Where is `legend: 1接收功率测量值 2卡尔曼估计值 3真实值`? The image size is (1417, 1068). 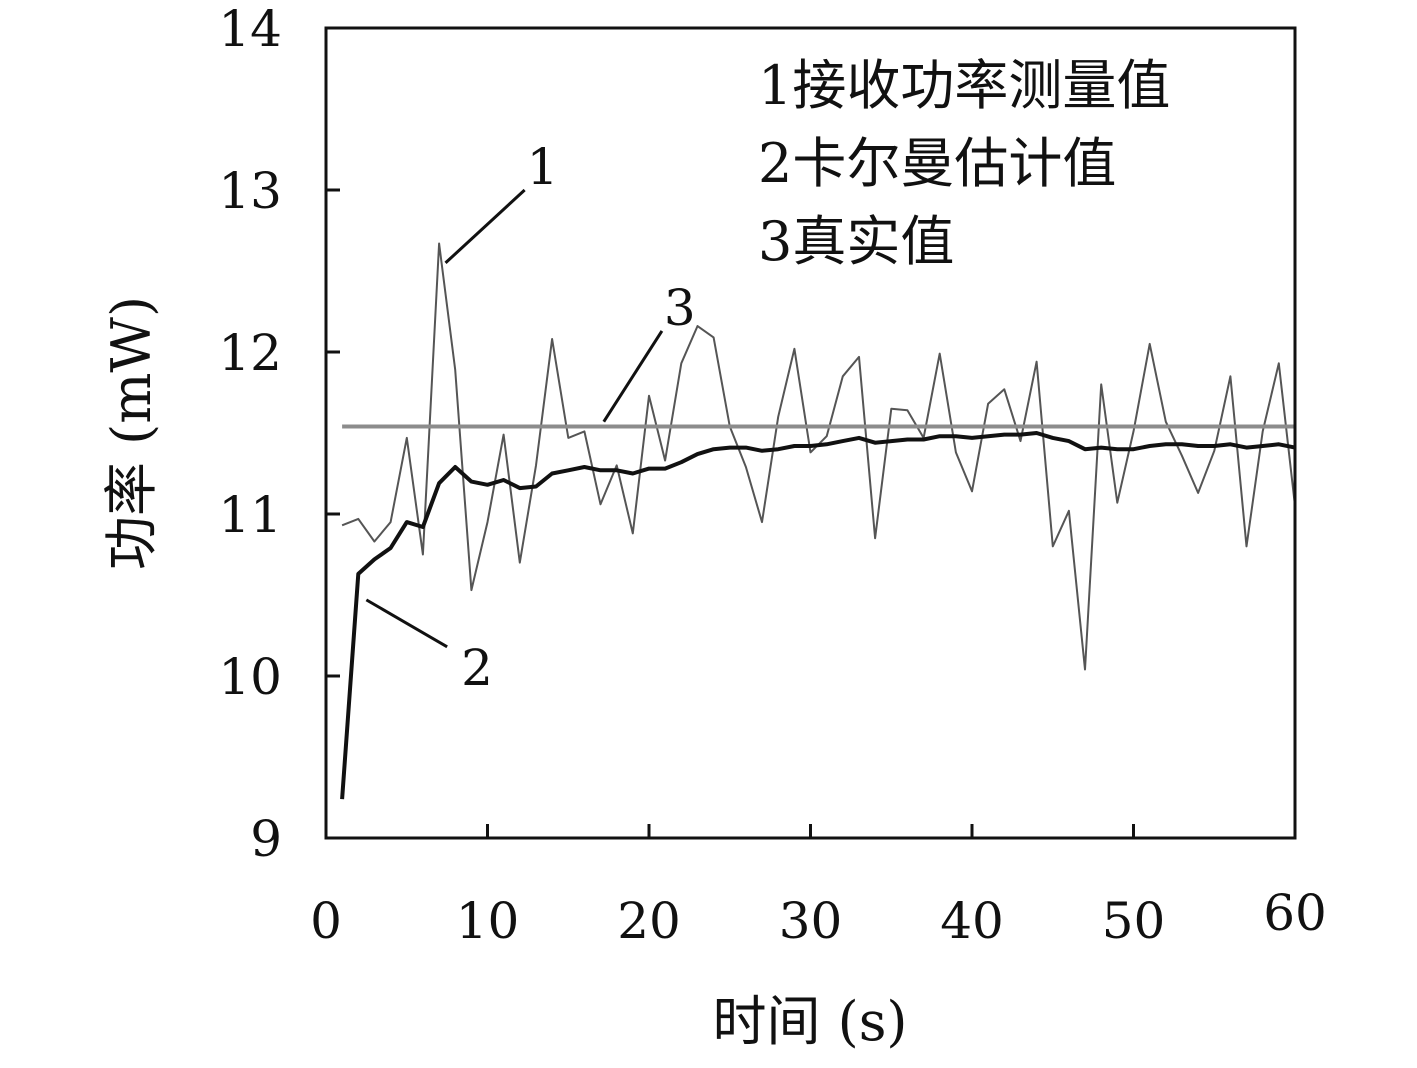 legend: 1接收功率测量值 2卡尔曼估计值 3真实值 is located at coordinates (964, 163).